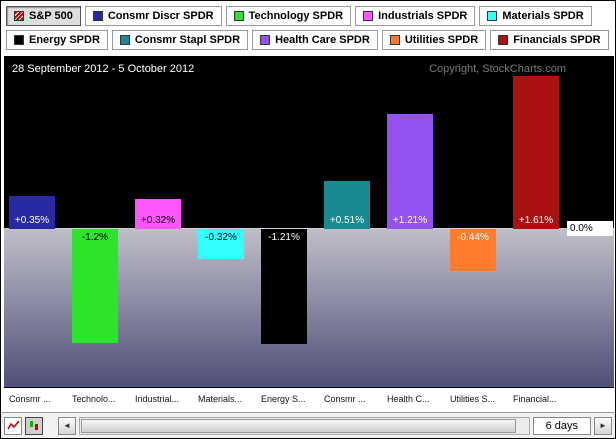 The image size is (616, 439). I want to click on legend-swatch-industrials-spdr, so click(368, 16).